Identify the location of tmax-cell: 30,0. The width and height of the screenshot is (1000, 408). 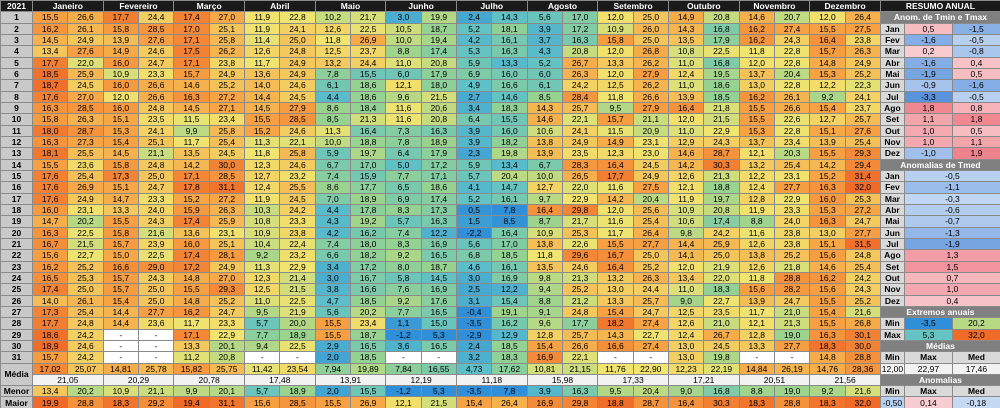
(226, 164).